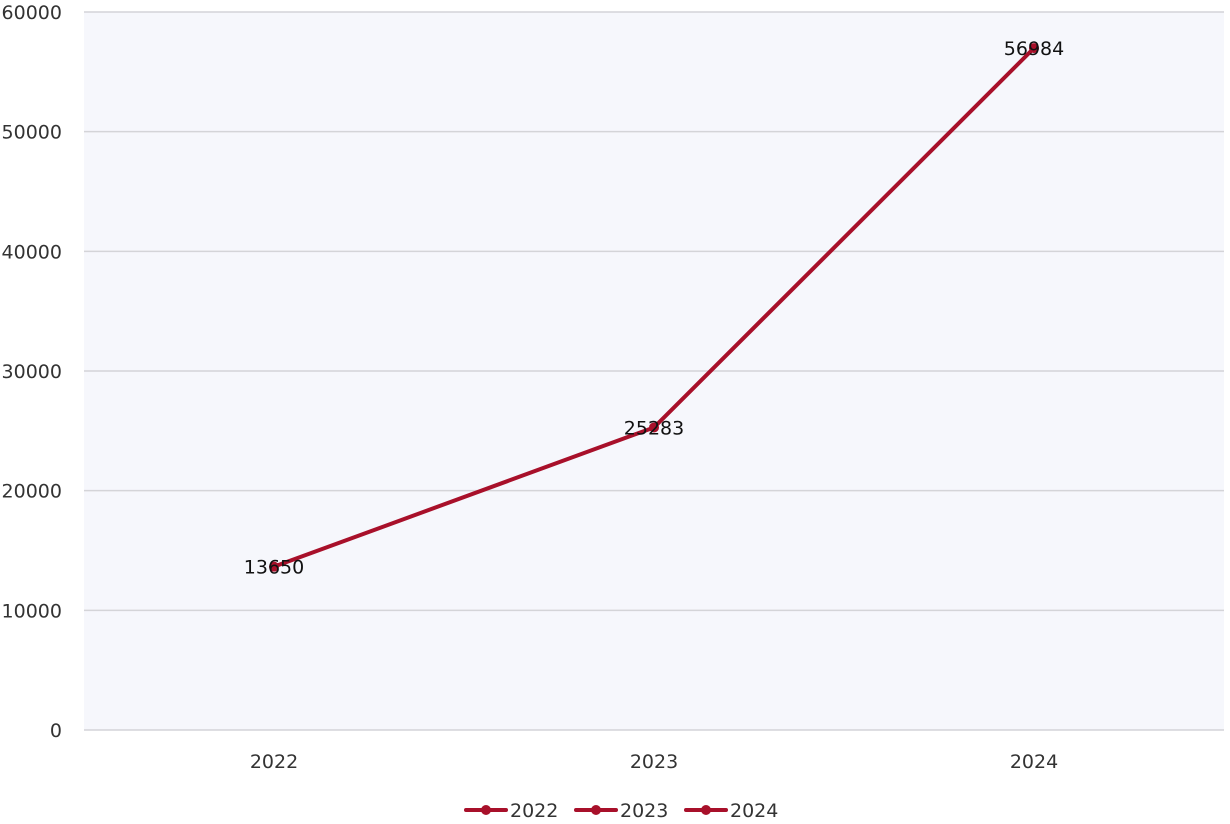 This screenshot has width=1230, height=824. I want to click on legend-entry-label: 2022, so click(534, 811).